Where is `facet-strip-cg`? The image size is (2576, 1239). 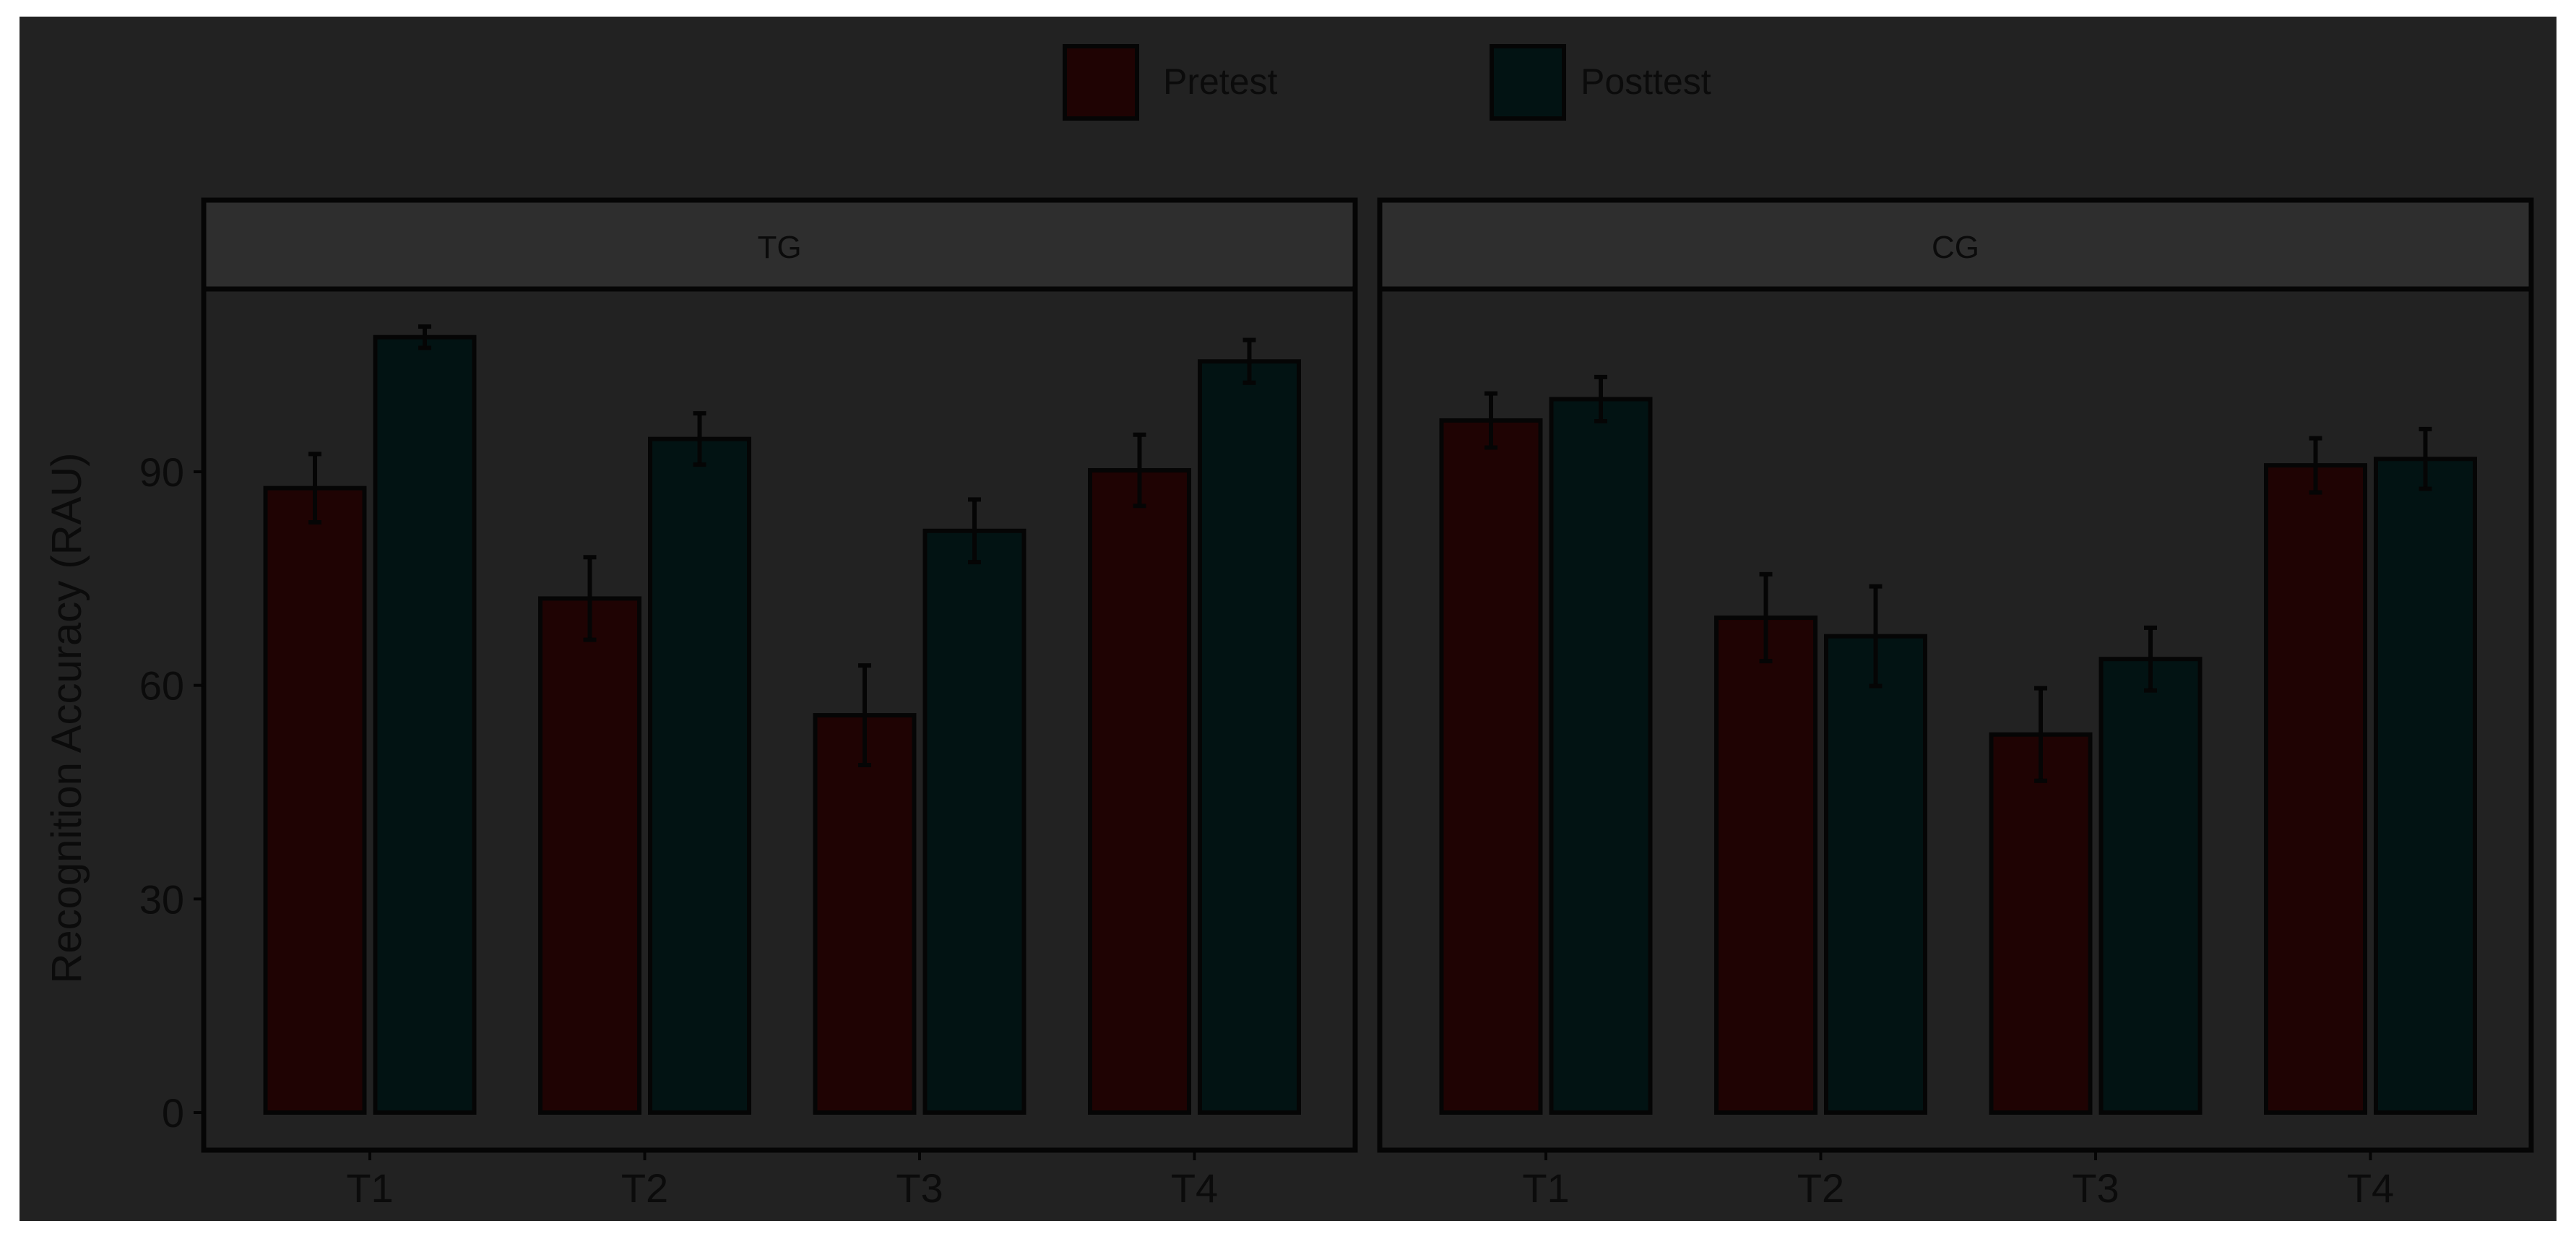 facet-strip-cg is located at coordinates (1955, 245).